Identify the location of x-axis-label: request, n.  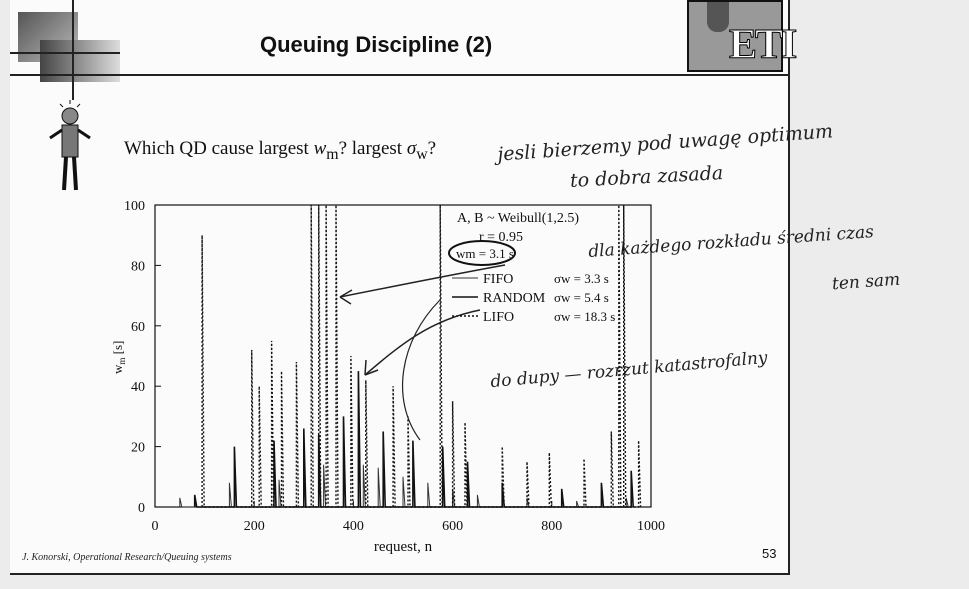
(403, 547).